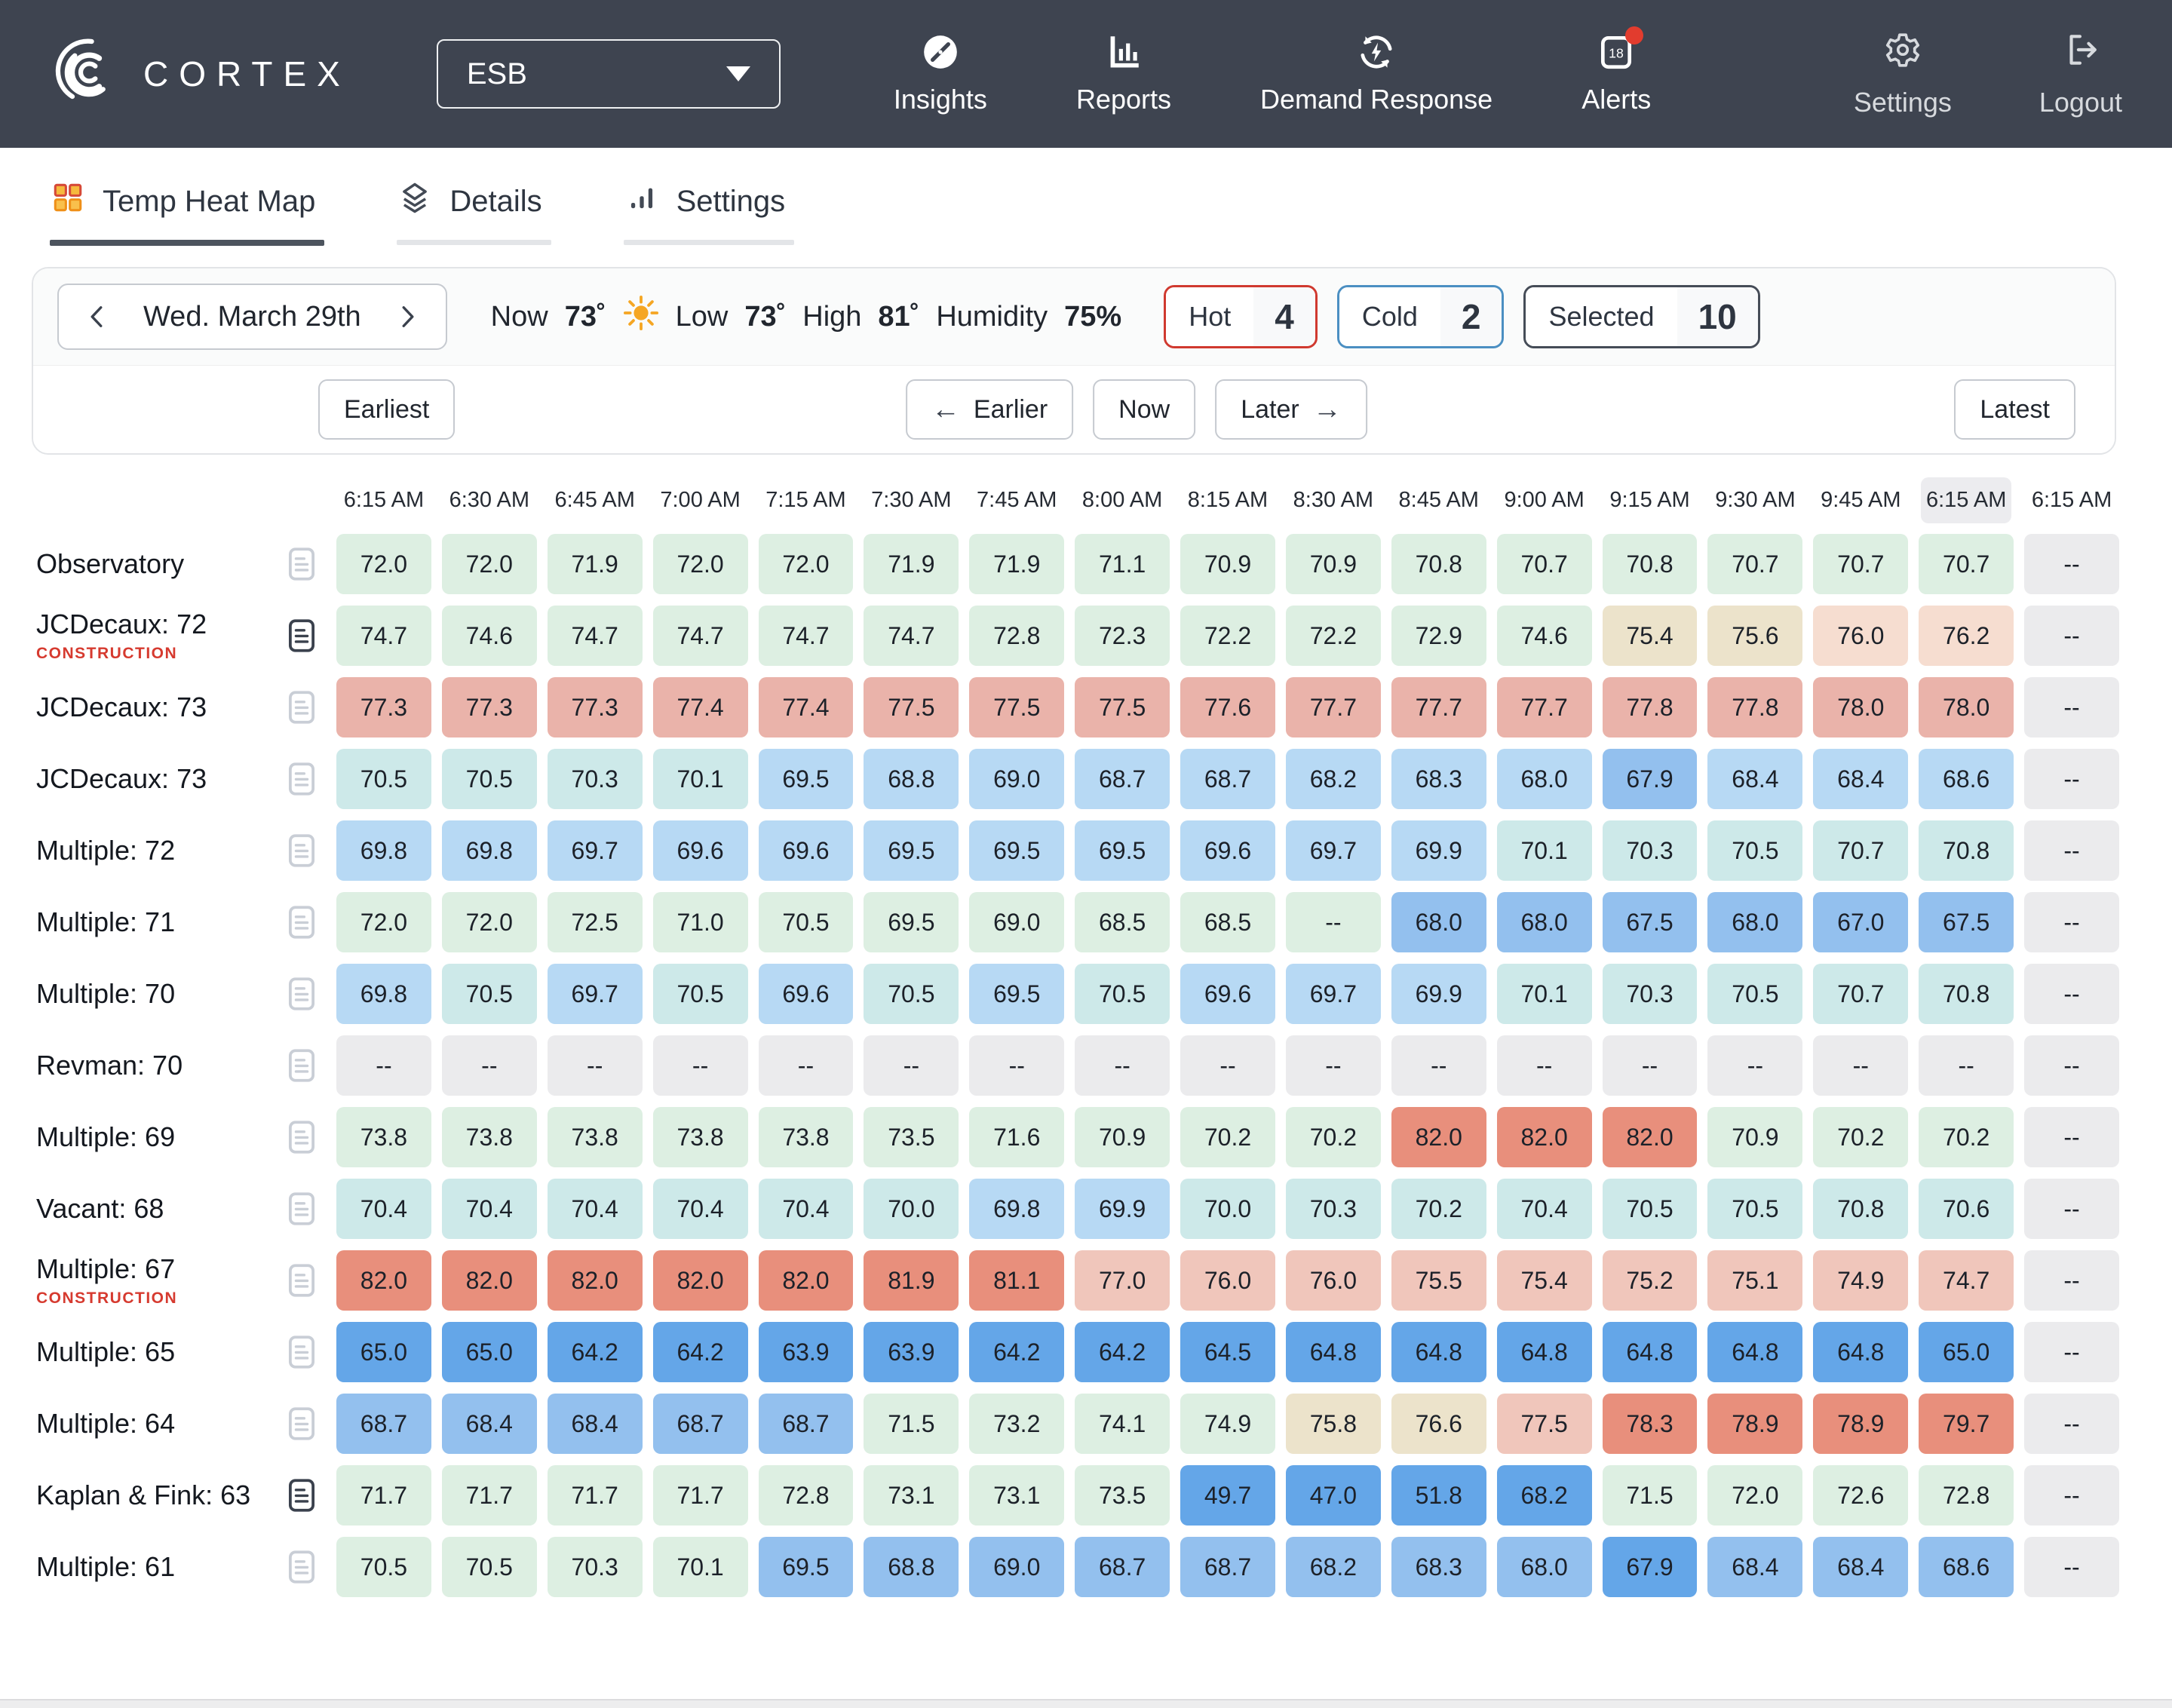 This screenshot has width=2172, height=1708. Describe the element at coordinates (911, 1137) in the screenshot. I see `heatmap-cell: 73.5` at that location.